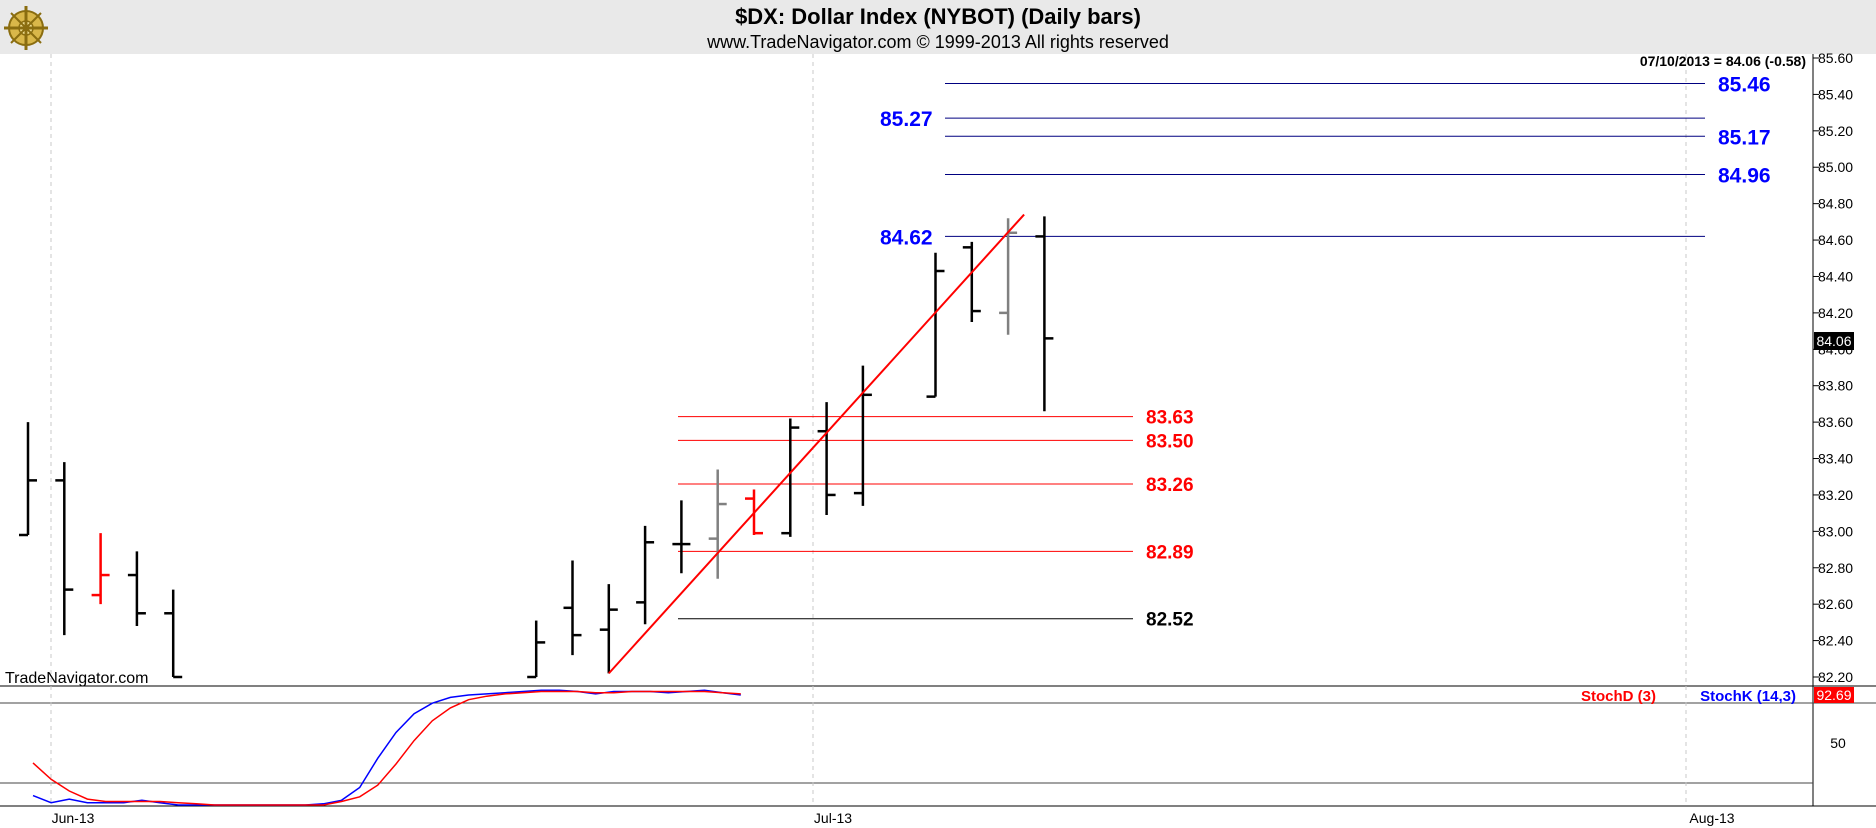  What do you see at coordinates (1835, 459) in the screenshot?
I see `y-tick-label: 83.40` at bounding box center [1835, 459].